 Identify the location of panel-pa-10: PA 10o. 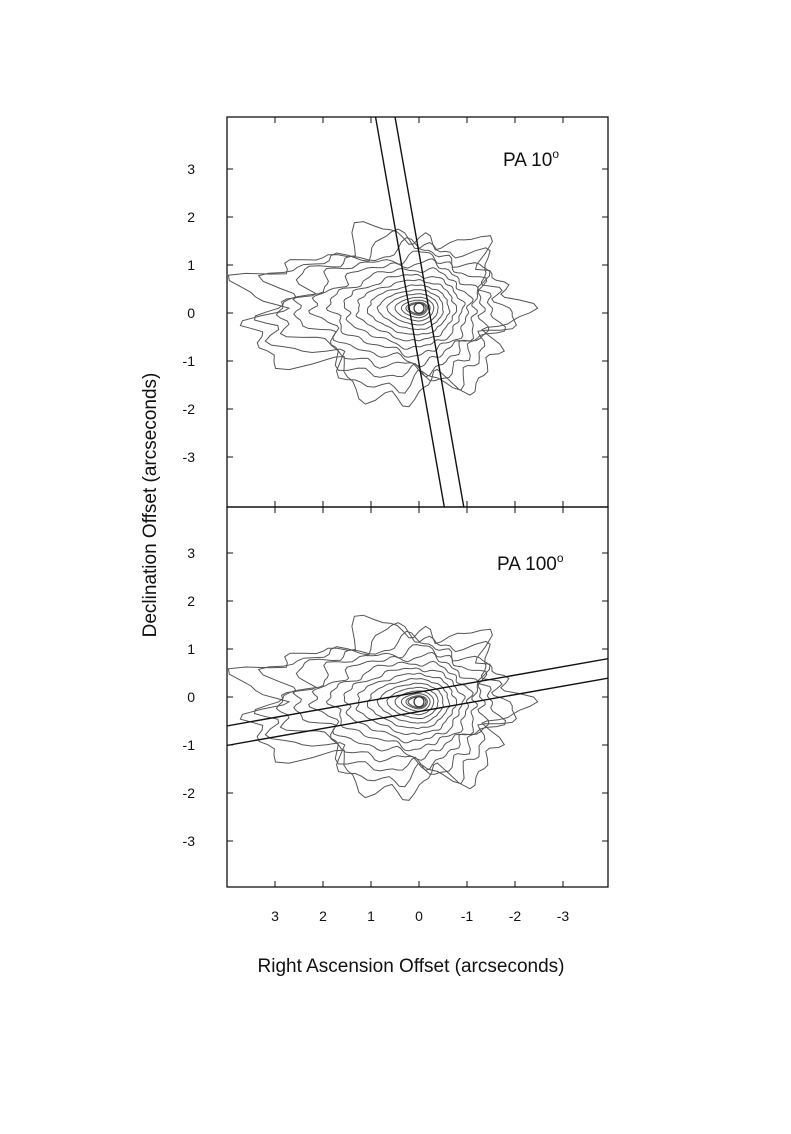
(393, 312).